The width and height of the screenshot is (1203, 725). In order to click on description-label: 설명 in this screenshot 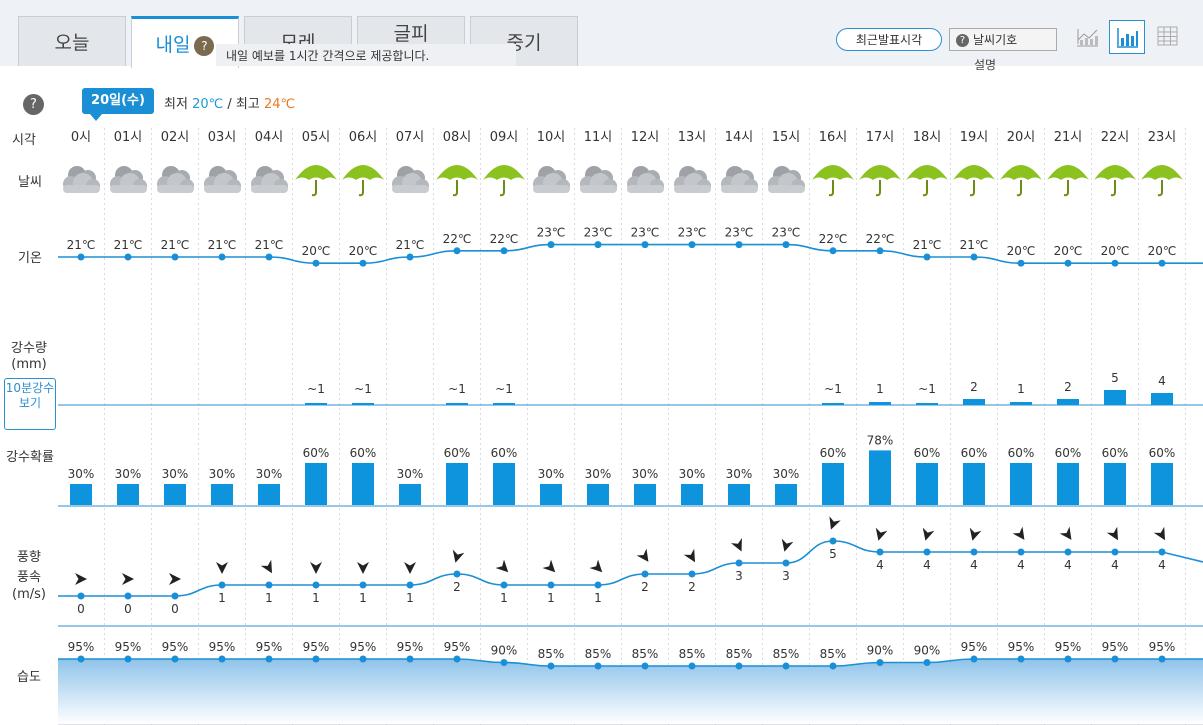, I will do `click(985, 65)`.